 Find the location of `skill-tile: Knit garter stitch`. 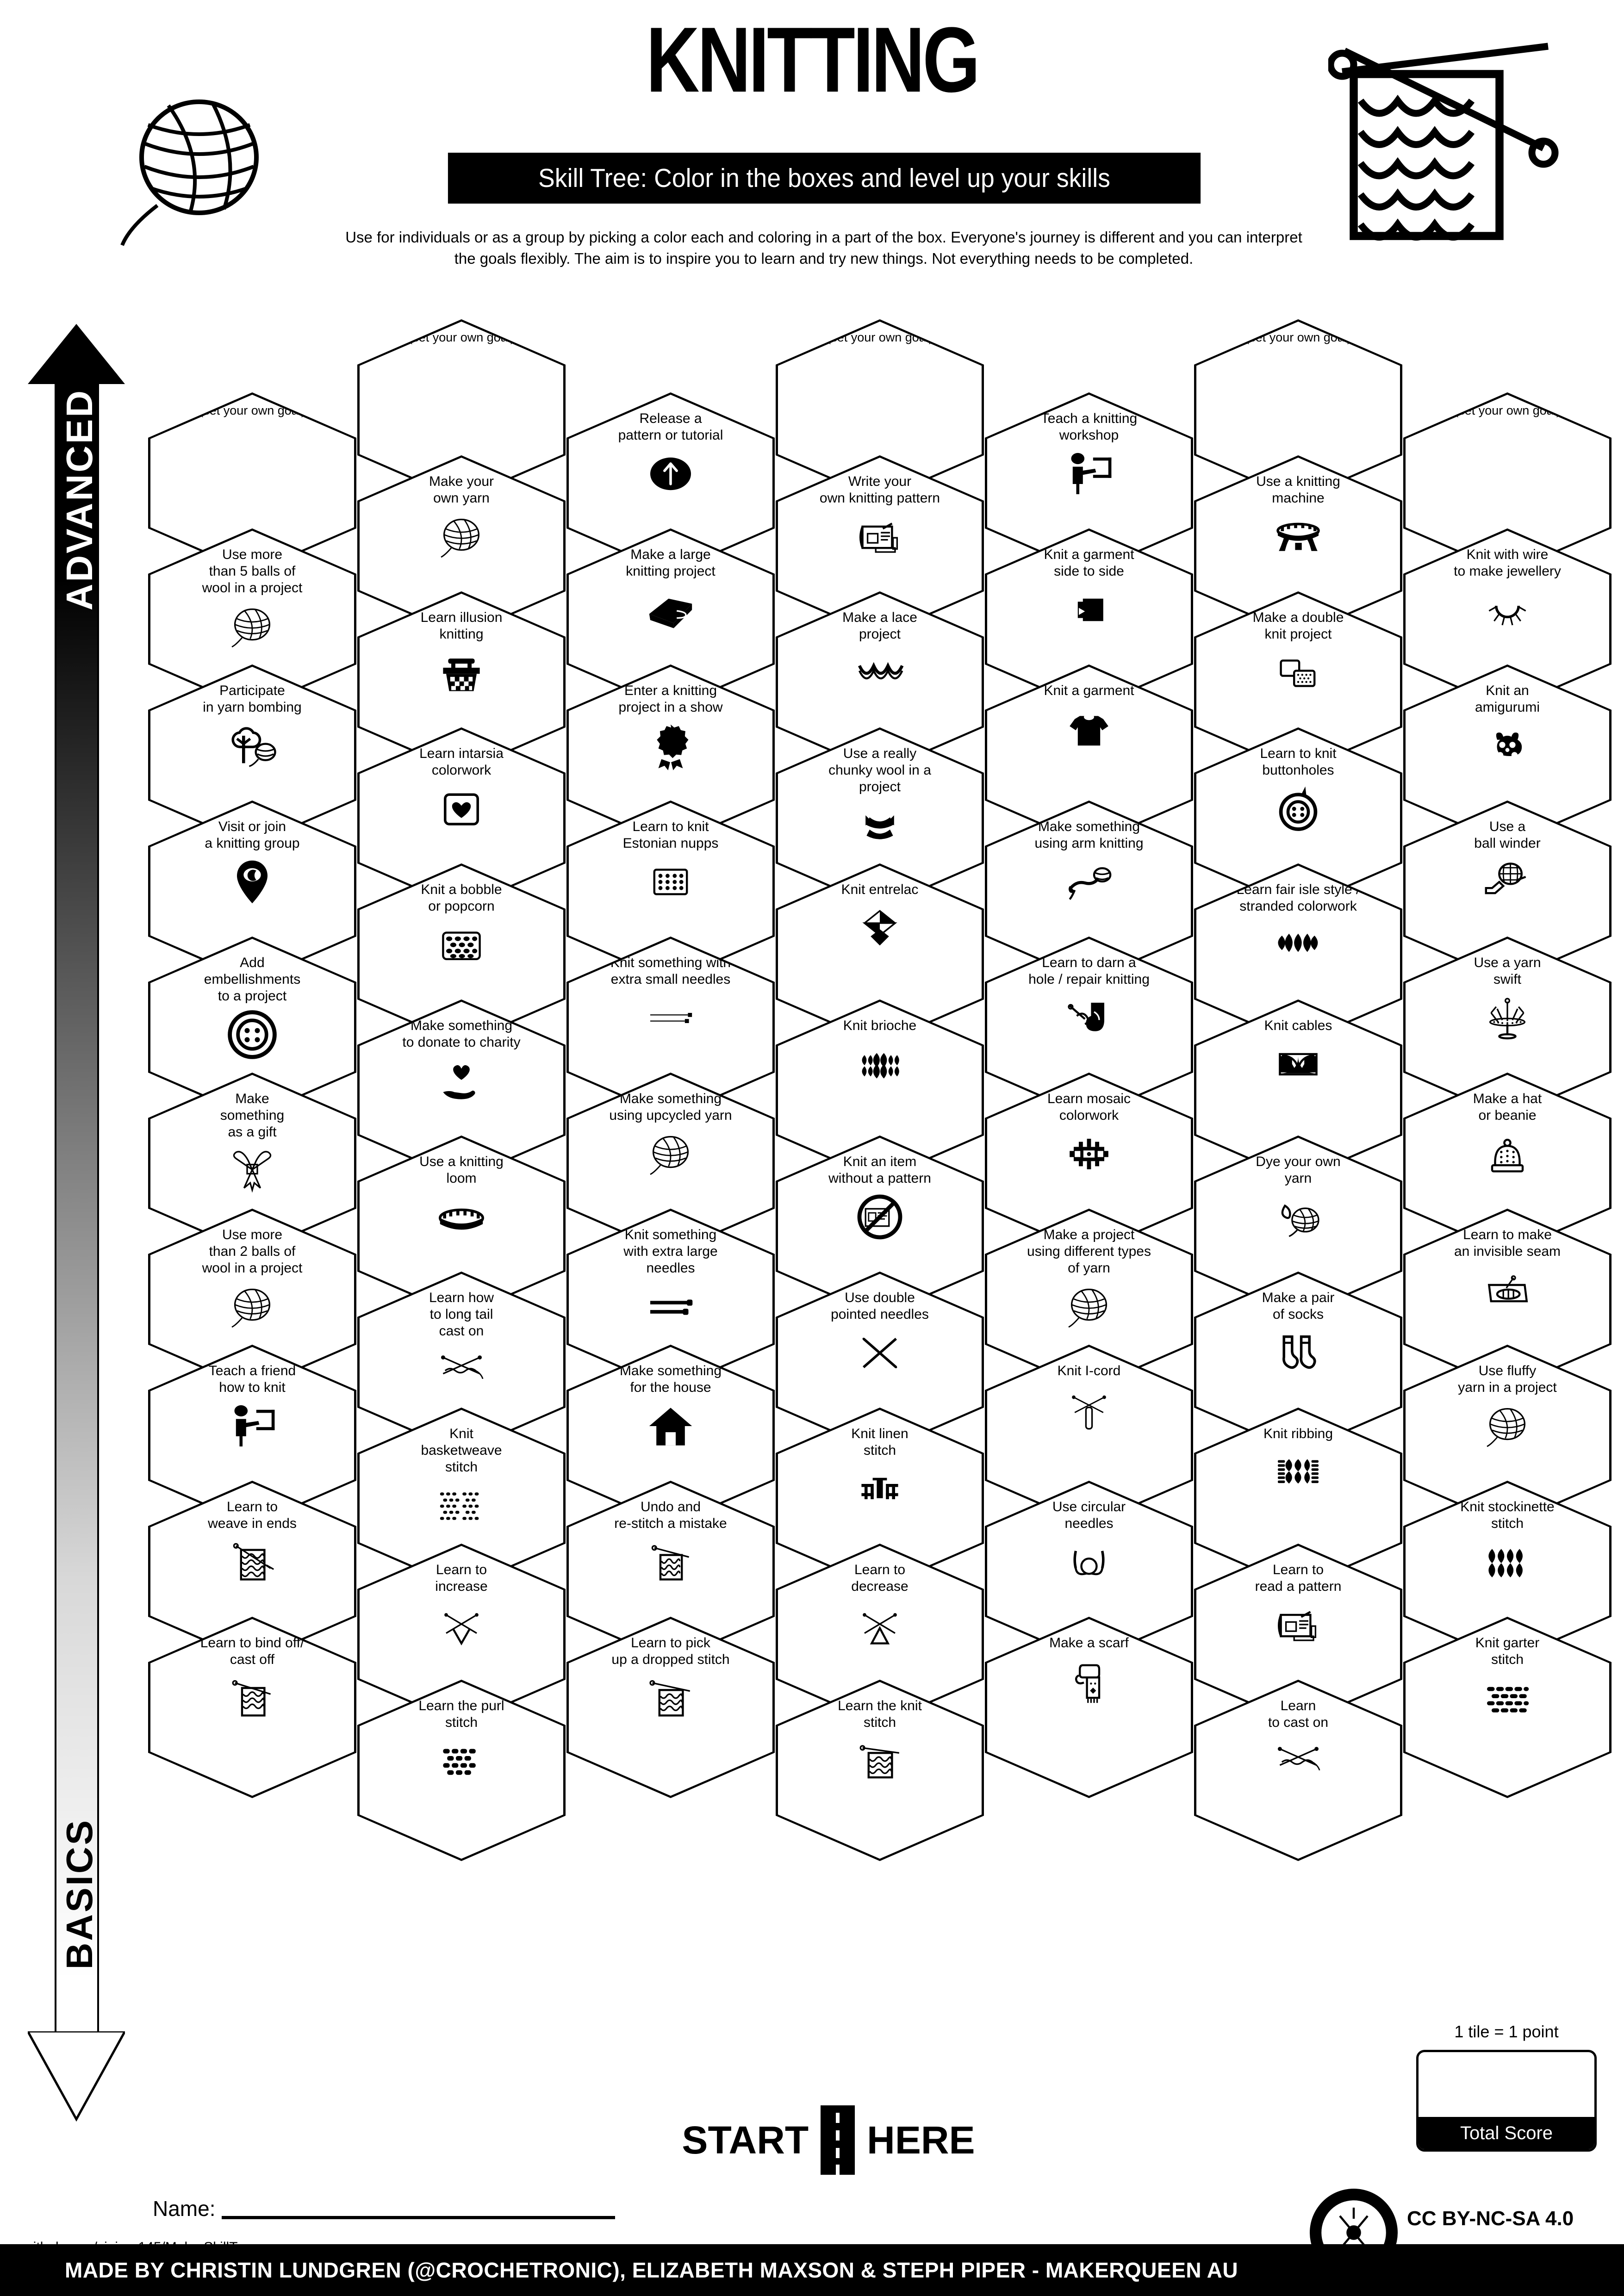

skill-tile: Knit garter stitch is located at coordinates (1507, 1708).